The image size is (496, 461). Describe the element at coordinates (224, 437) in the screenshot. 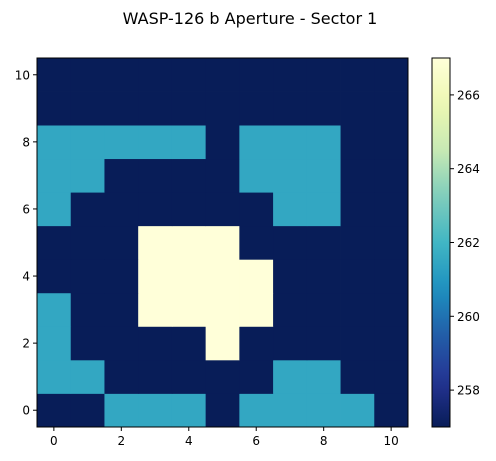

I see `x-axis: 0 2 4 6 8 10` at that location.